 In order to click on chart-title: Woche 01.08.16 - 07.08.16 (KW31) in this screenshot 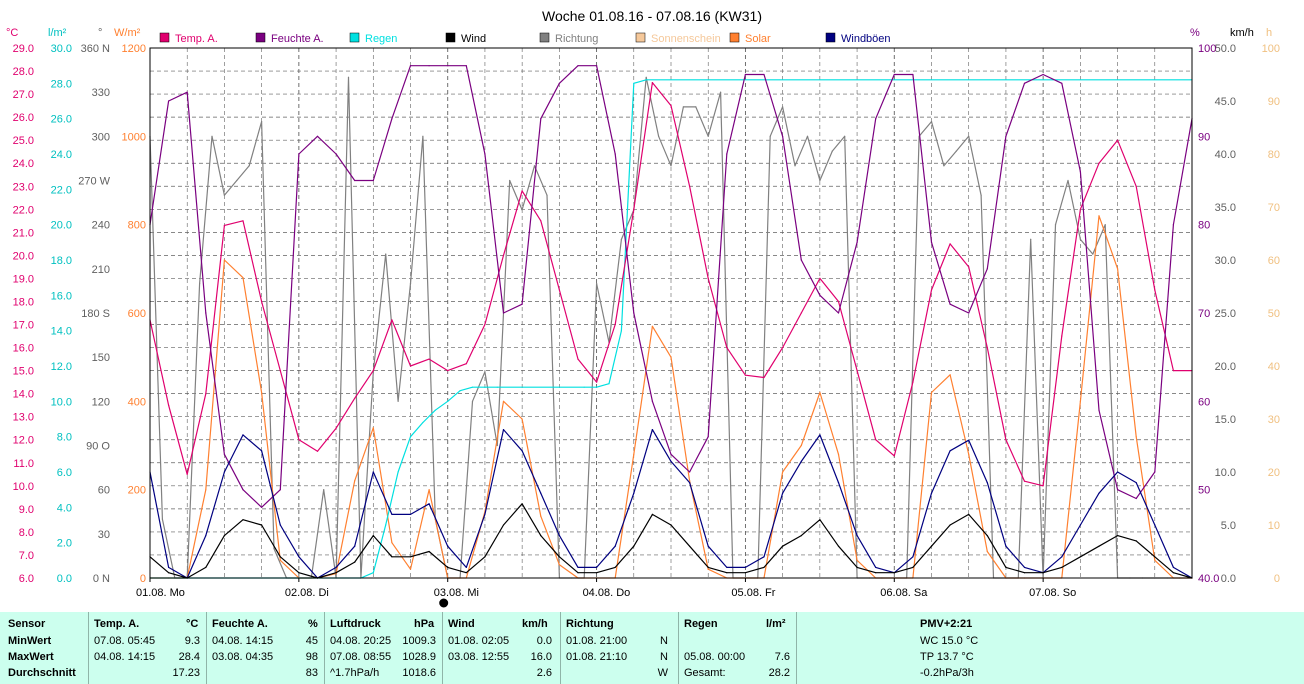, I will do `click(652, 16)`.